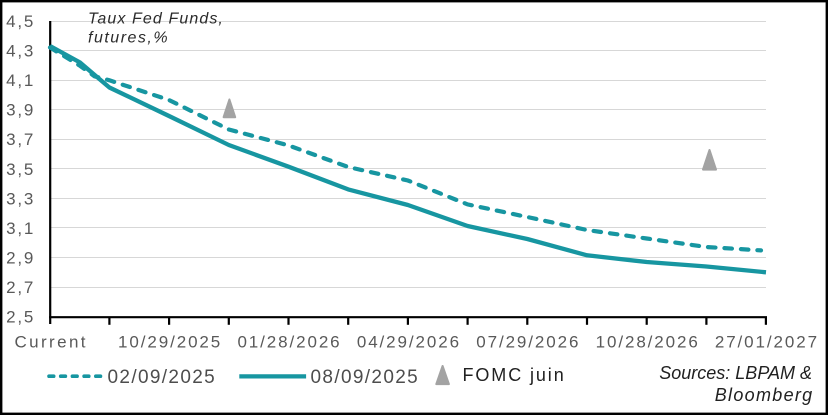 The width and height of the screenshot is (828, 415). Describe the element at coordinates (162, 377) in the screenshot. I see `svg-text: 02/09/2025` at that location.